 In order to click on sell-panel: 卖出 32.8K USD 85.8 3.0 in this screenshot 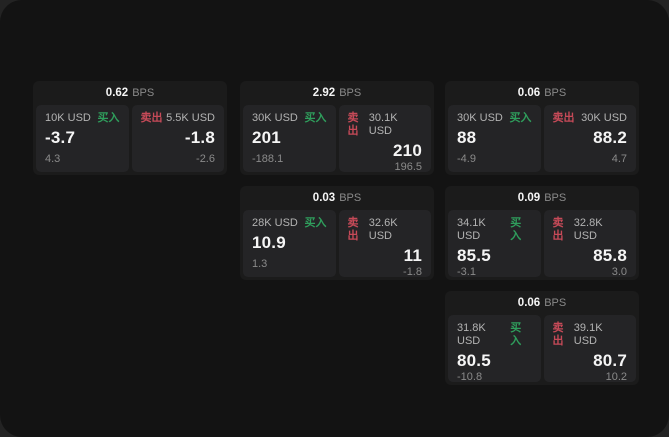, I will do `click(589, 244)`.